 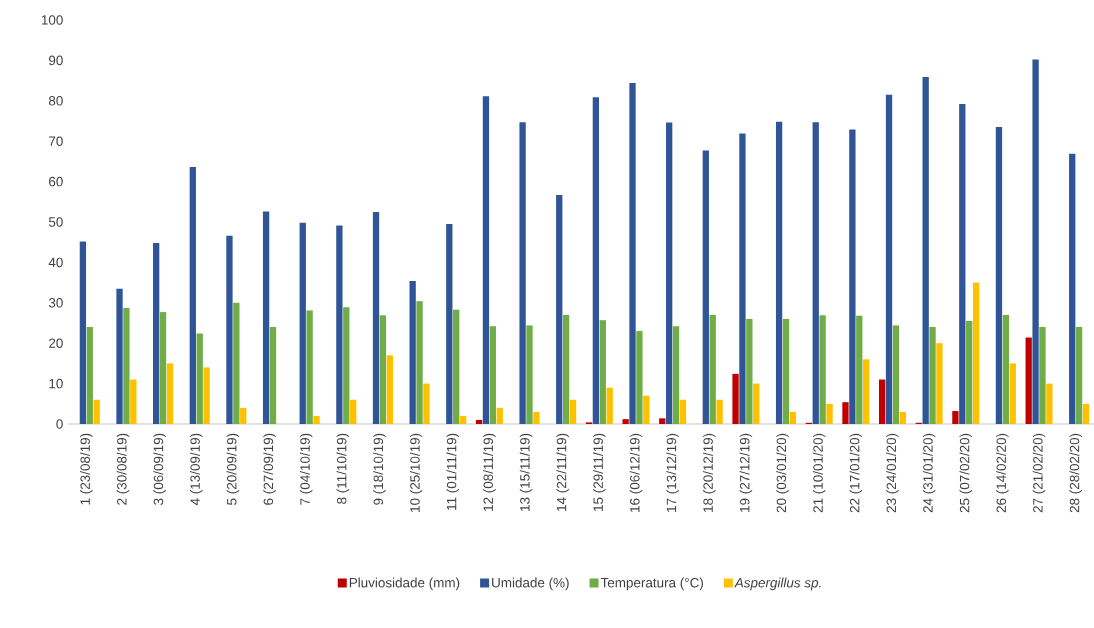 I want to click on y-tick-label: 0, so click(x=59, y=424).